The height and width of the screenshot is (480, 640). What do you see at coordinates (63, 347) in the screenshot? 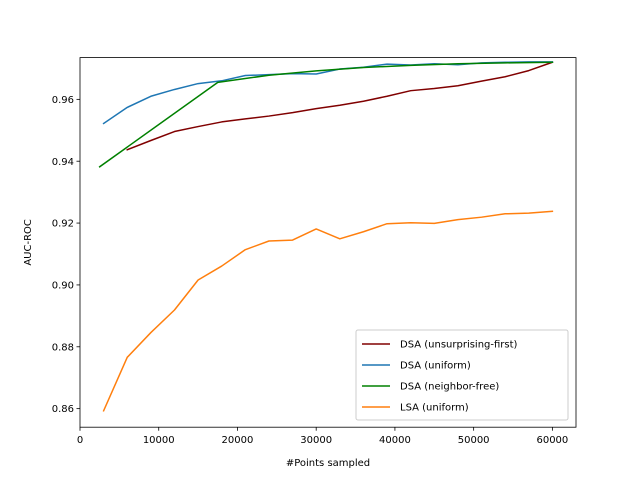
I see `y-tick-label: 0.88` at bounding box center [63, 347].